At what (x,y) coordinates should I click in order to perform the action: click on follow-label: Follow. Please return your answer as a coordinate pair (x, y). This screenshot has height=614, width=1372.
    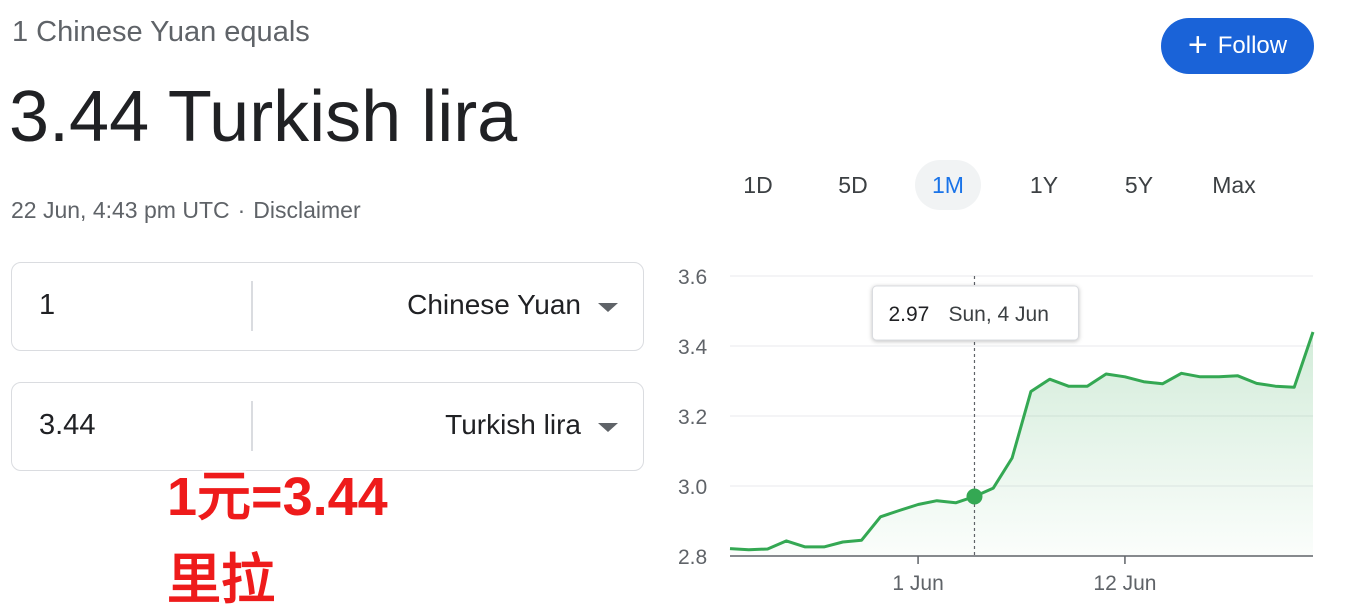
    Looking at the image, I should click on (1252, 45).